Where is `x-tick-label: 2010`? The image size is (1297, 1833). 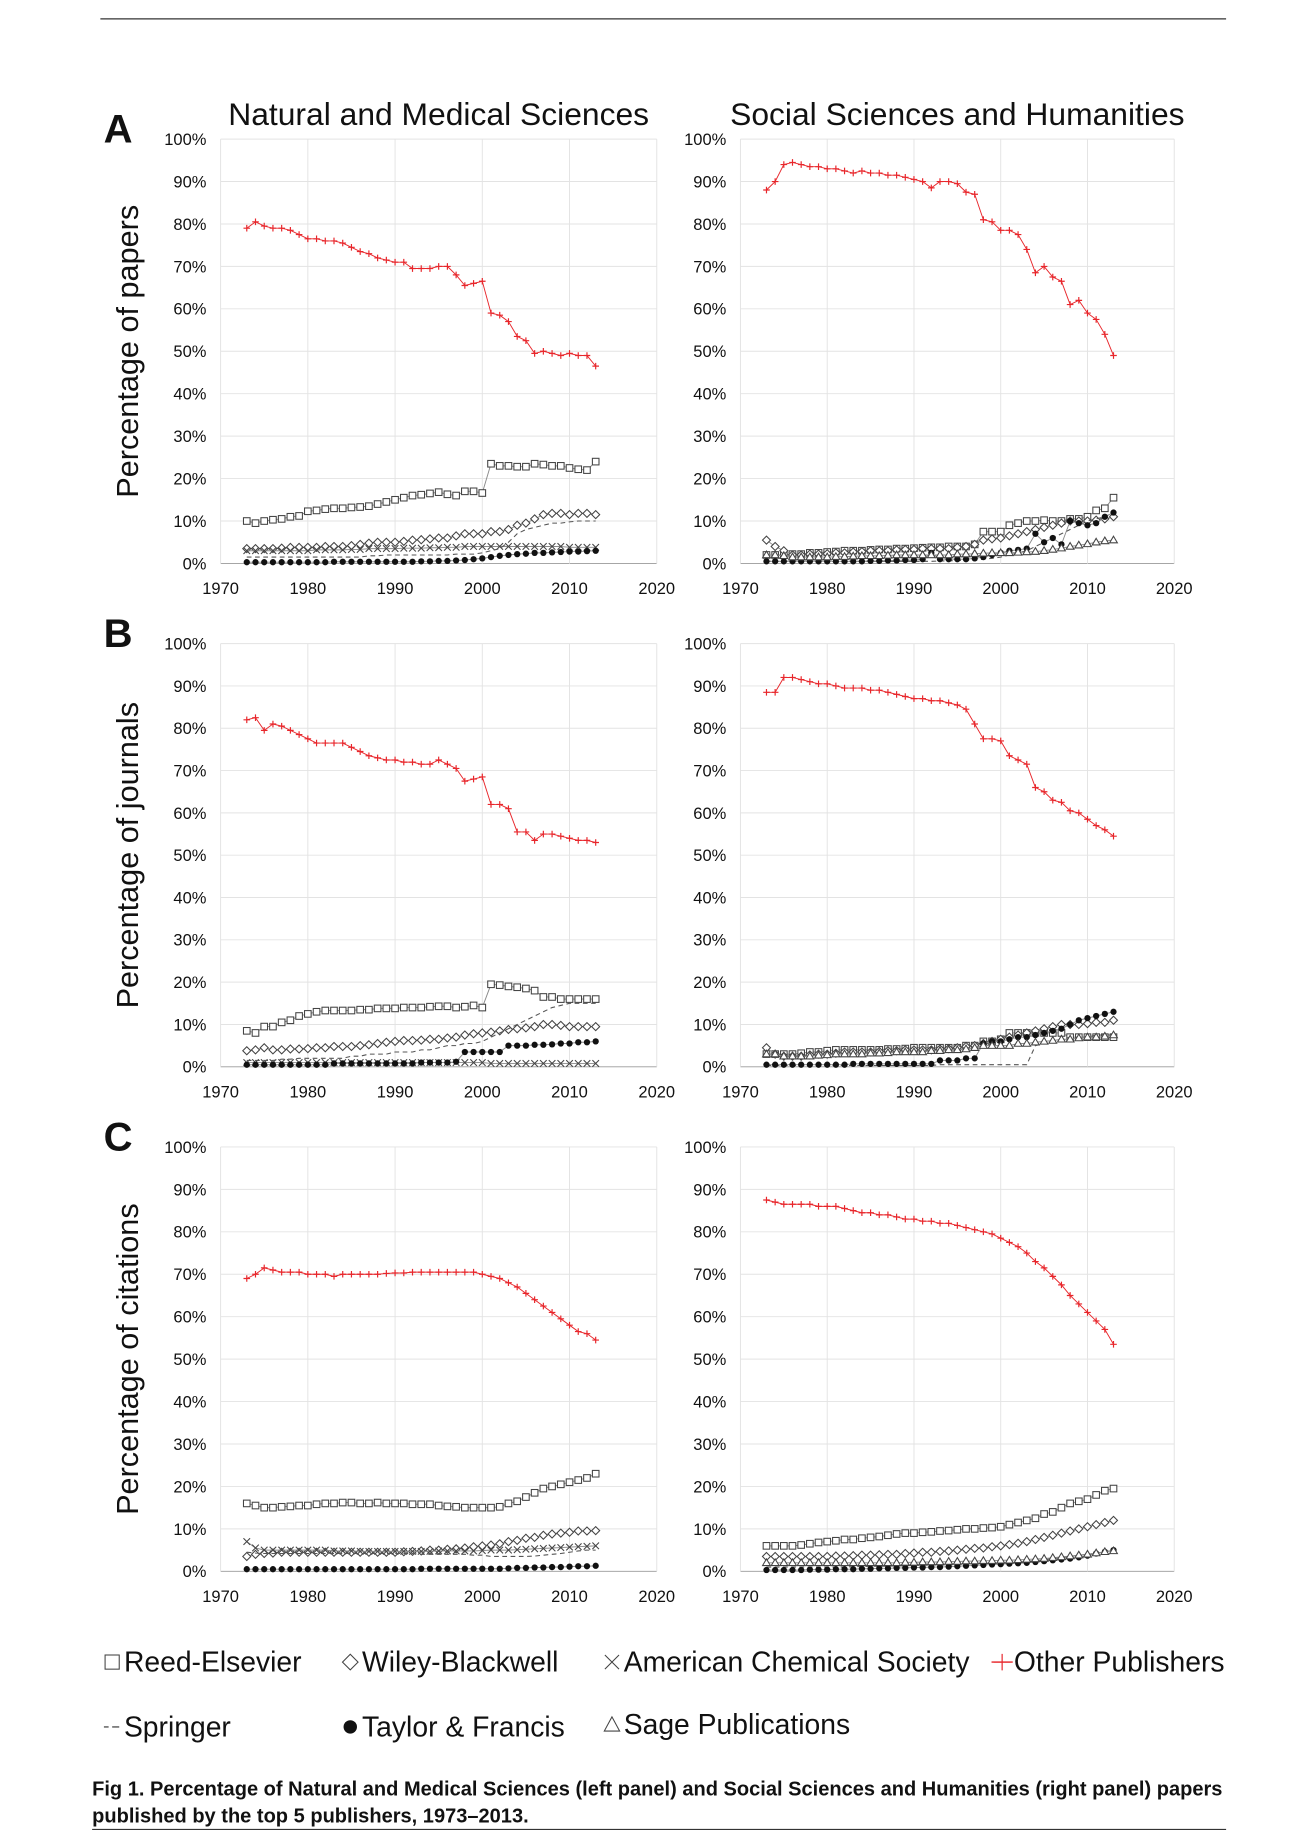 x-tick-label: 2010 is located at coordinates (1087, 1092).